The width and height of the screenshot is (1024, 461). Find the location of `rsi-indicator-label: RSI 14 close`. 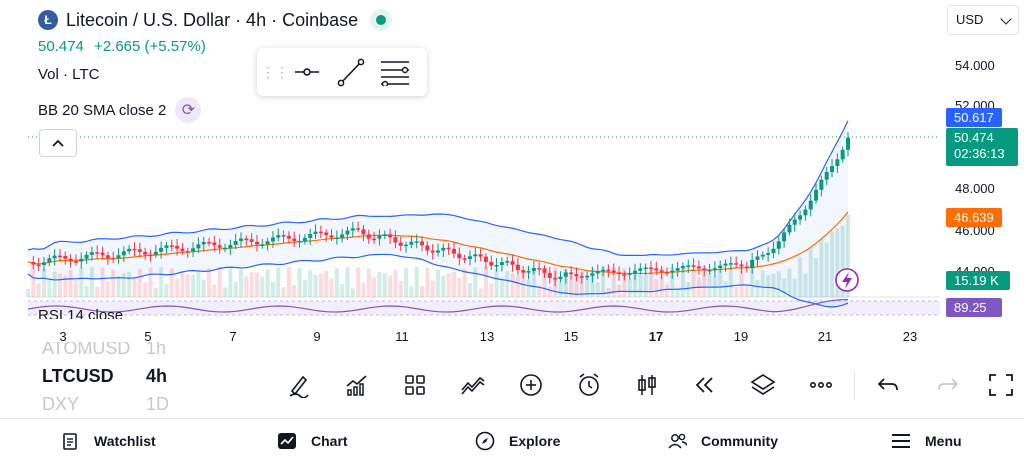

rsi-indicator-label: RSI 14 close is located at coordinates (80, 313).